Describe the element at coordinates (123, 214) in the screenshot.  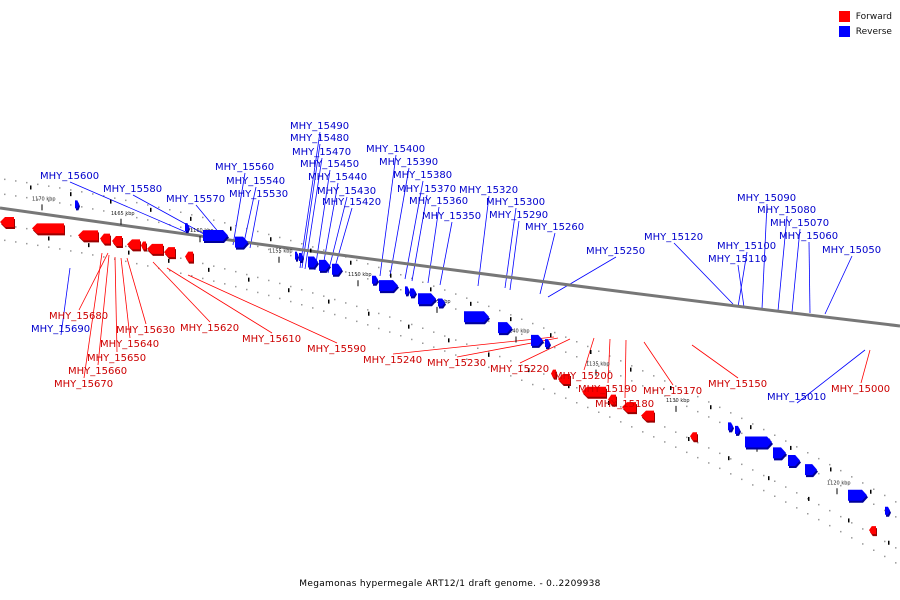
I see `scale-tick-label: 1165 kbp` at that location.